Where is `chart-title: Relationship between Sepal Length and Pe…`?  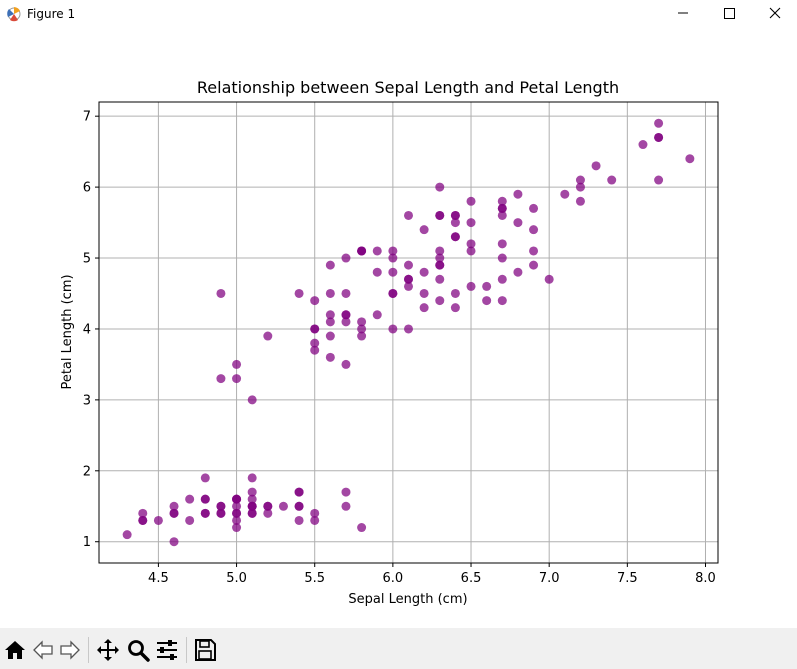
chart-title: Relationship between Sepal Length and Pe… is located at coordinates (408, 87).